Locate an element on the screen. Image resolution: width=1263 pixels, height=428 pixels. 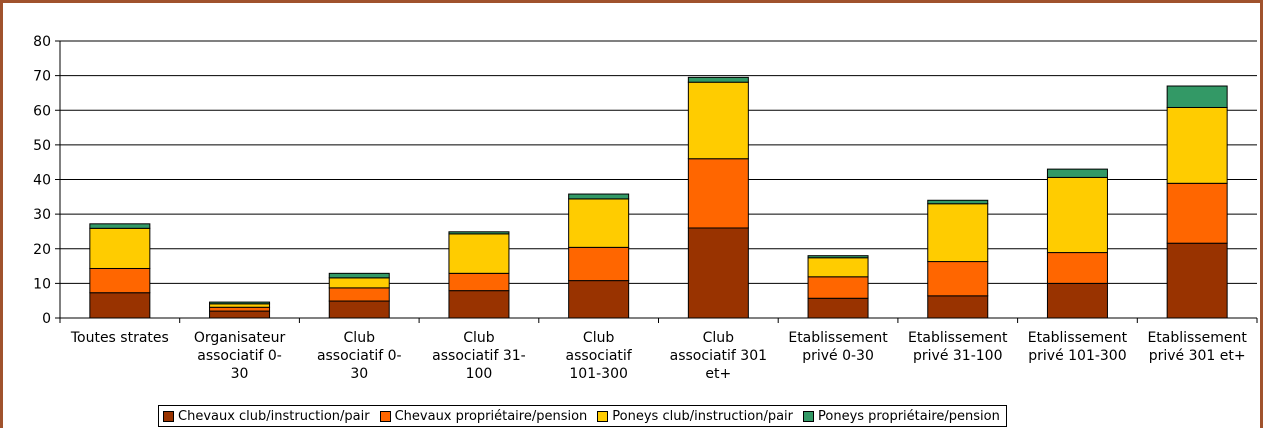
x-tick-label: Toutes strates is located at coordinates (119, 338).